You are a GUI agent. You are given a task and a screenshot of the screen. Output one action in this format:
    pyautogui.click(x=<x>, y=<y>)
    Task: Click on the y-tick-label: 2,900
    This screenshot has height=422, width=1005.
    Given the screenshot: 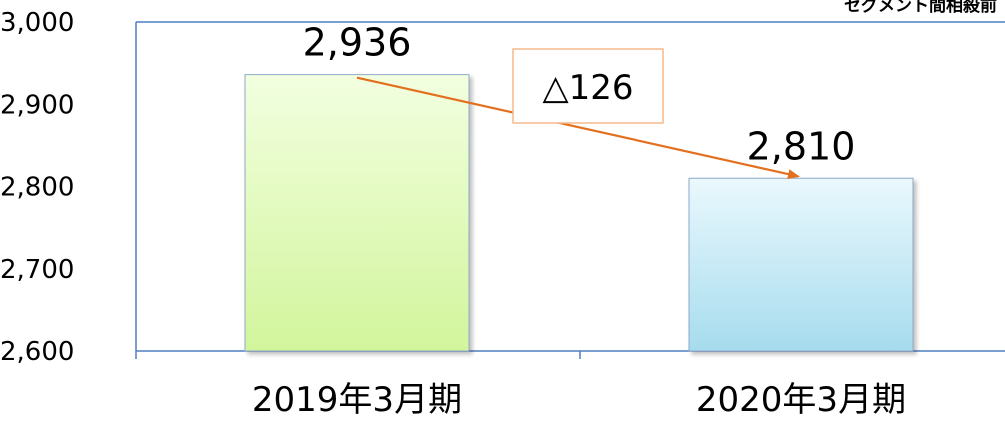 What is the action you would take?
    pyautogui.click(x=37, y=105)
    